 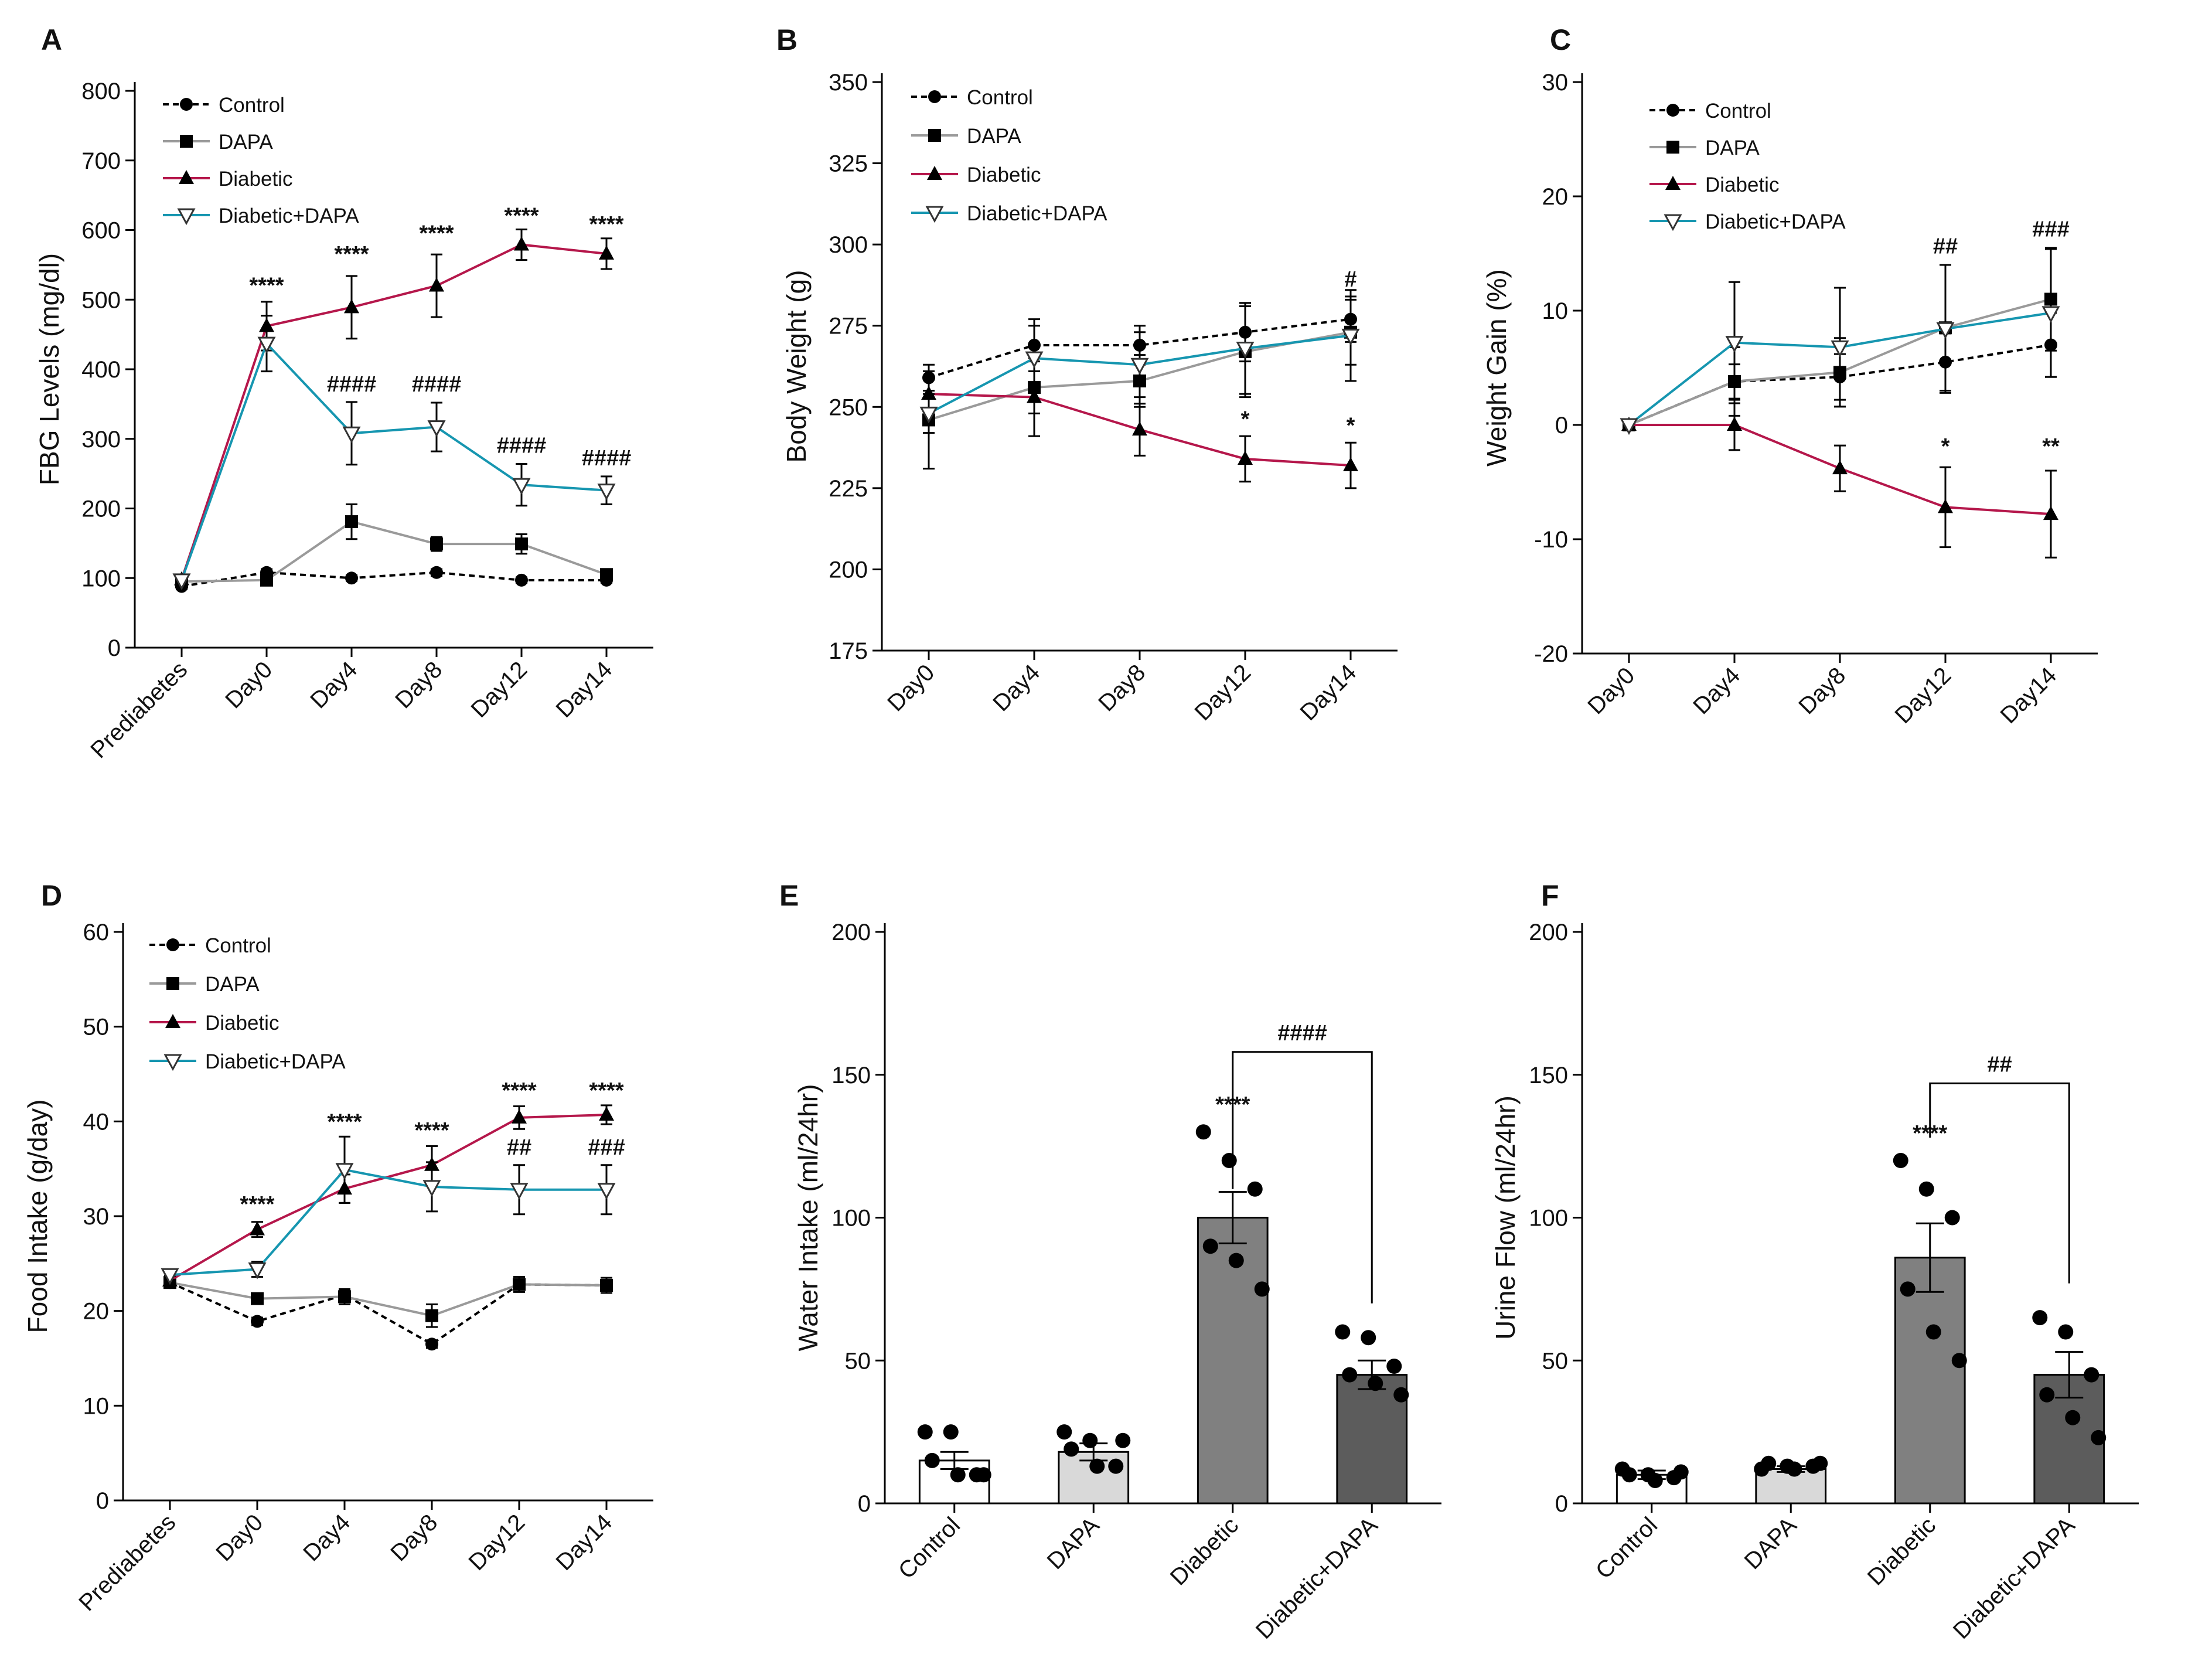 What do you see at coordinates (101, 370) in the screenshot?
I see `y-tick-label: 400` at bounding box center [101, 370].